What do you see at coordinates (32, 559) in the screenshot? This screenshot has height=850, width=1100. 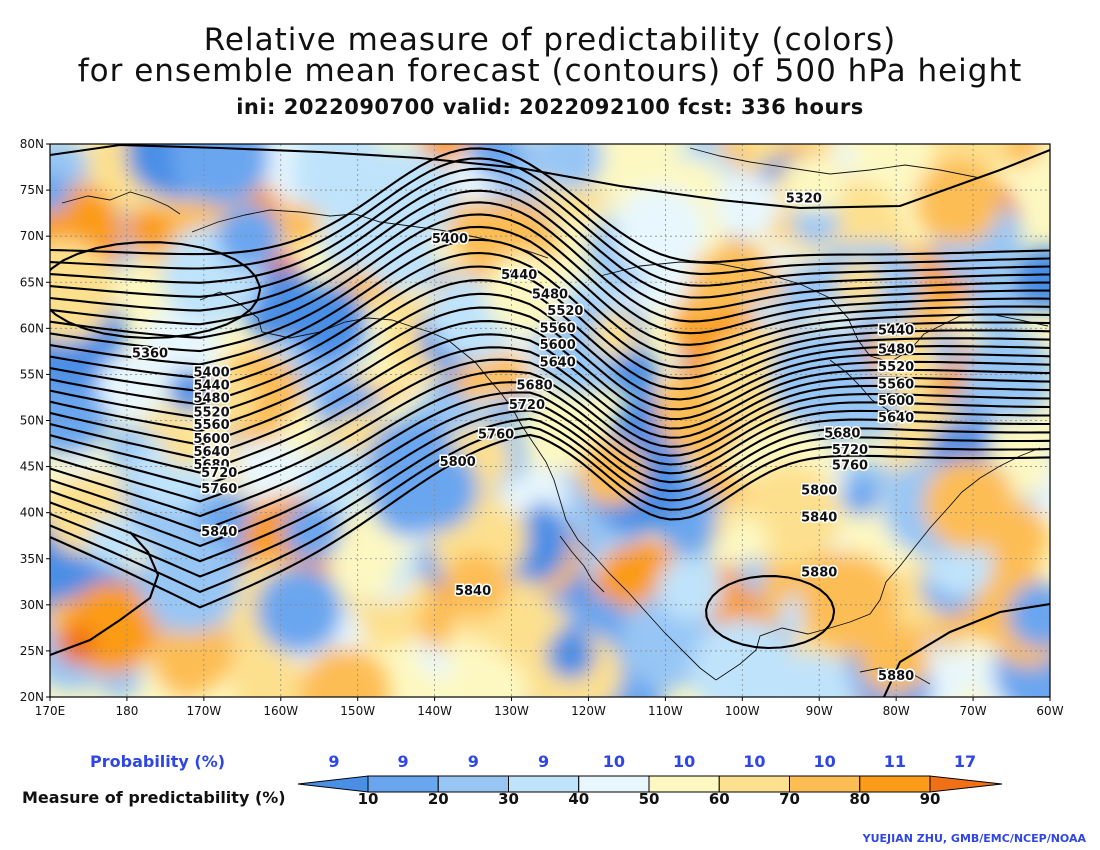 I see `lat-label: 35N` at bounding box center [32, 559].